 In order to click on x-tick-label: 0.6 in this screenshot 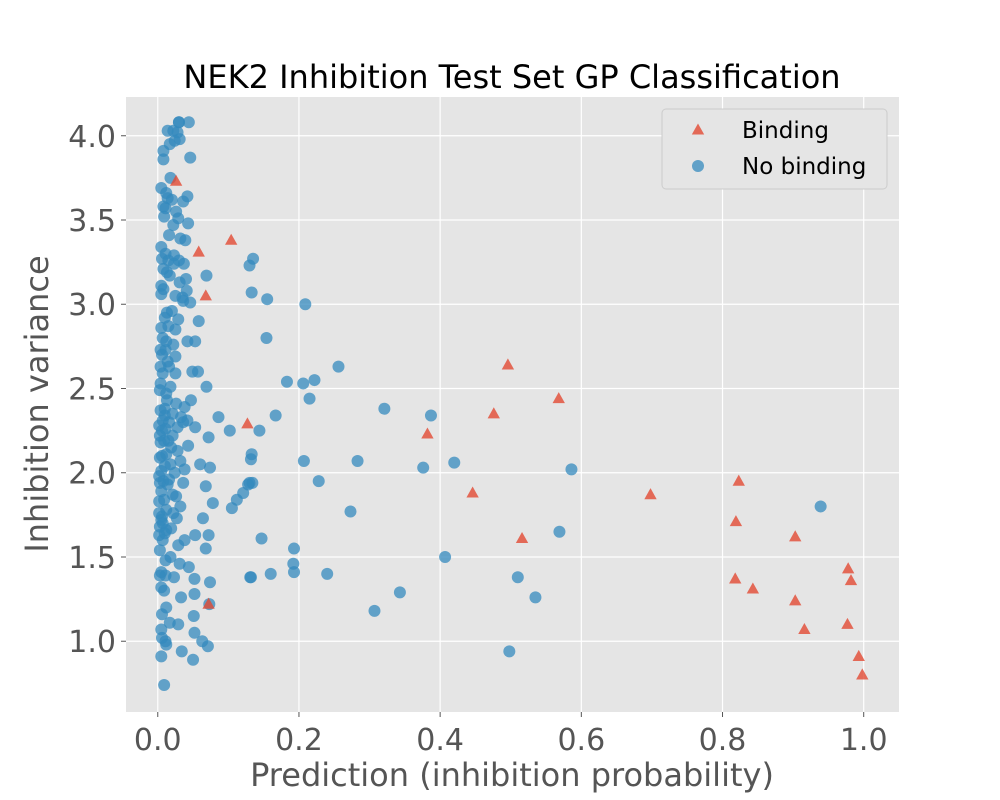, I will do `click(581, 740)`.